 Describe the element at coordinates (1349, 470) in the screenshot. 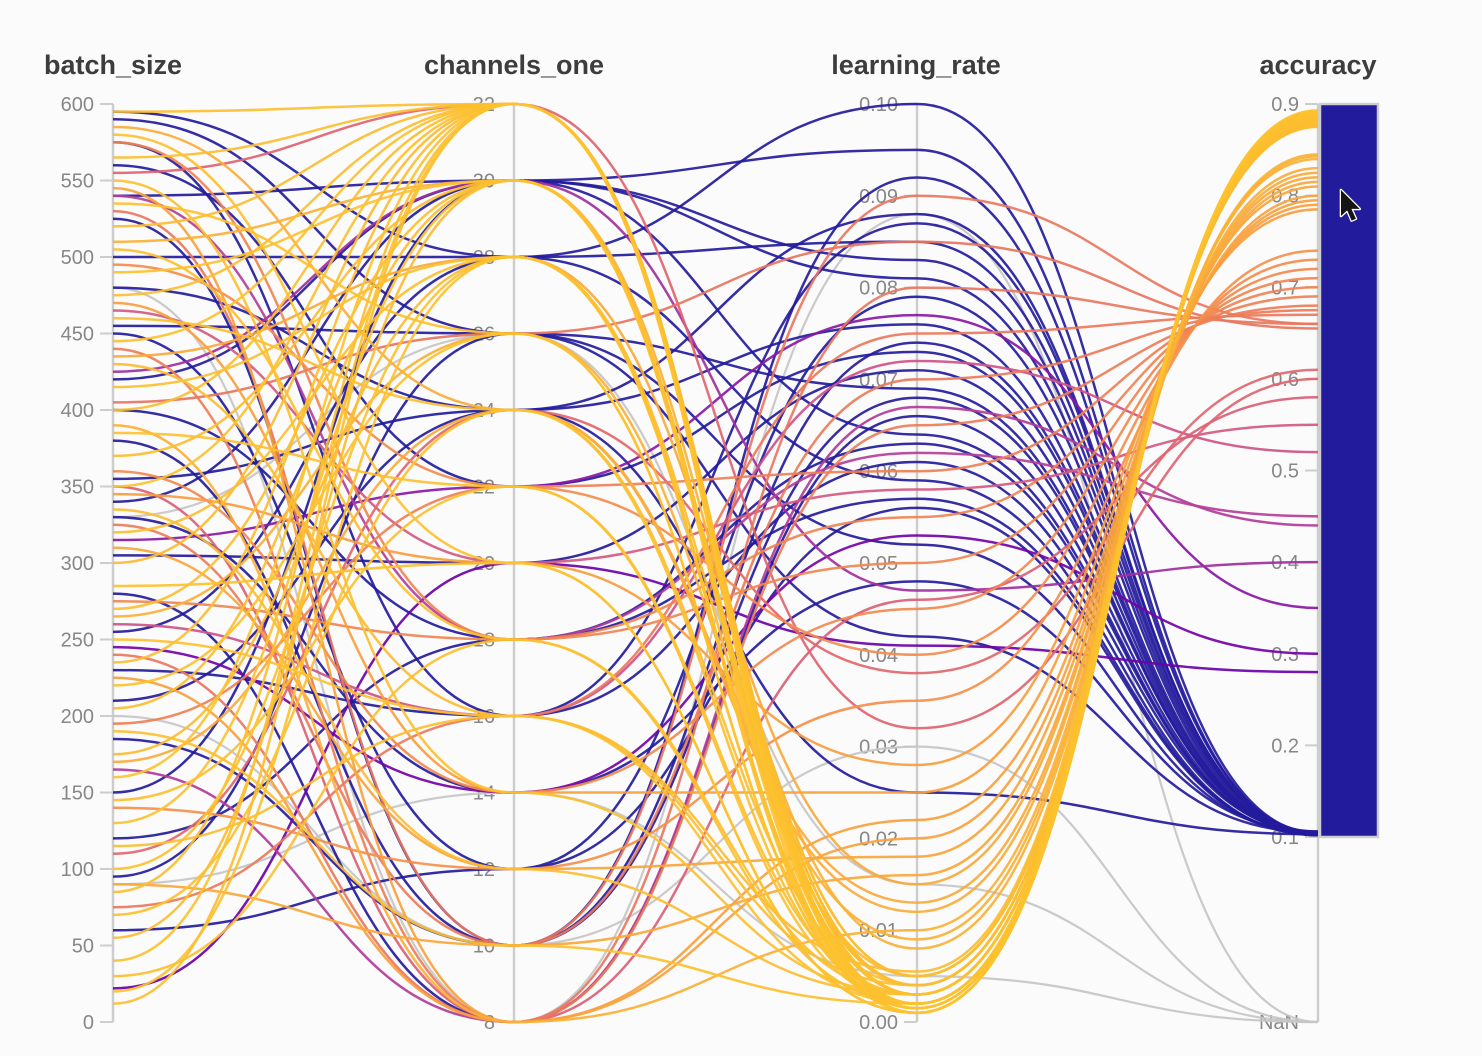

I see `colorbar-legend` at that location.